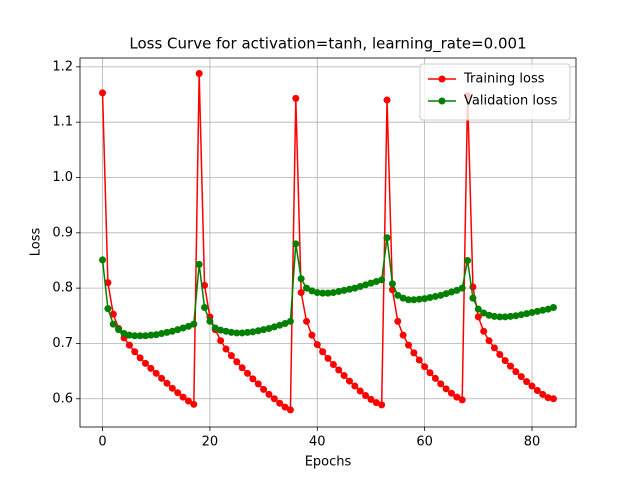 Image resolution: width=640 pixels, height=480 pixels. I want to click on y-tick-label: 1.1, so click(62, 122).